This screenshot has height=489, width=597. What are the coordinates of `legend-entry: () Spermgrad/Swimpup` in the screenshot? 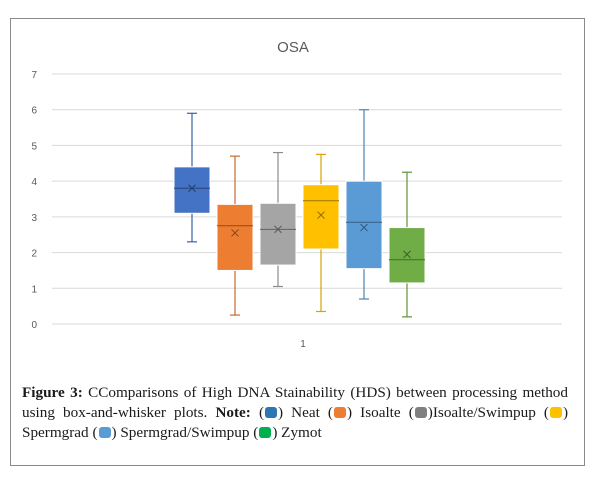 It's located at (169, 432).